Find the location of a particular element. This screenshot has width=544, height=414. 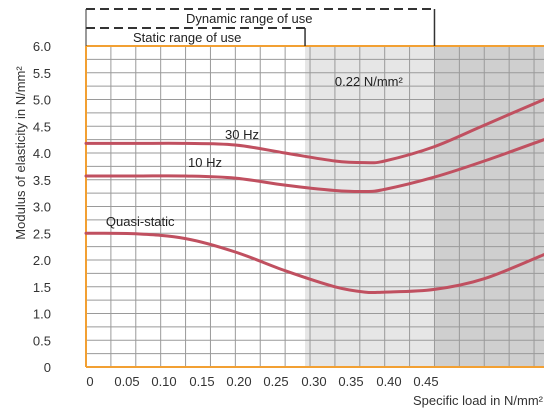

y-tick-label: 0.5 is located at coordinates (42, 340).